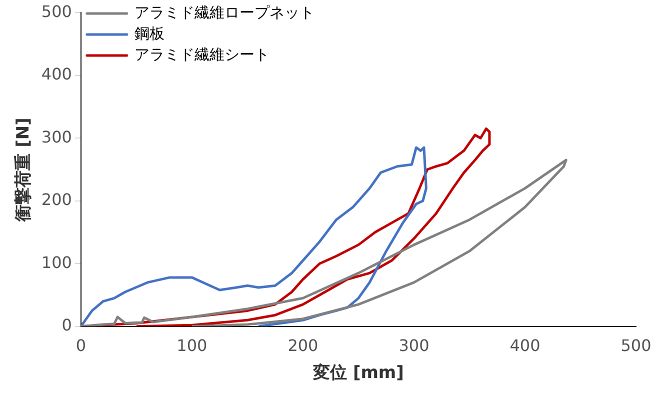 This screenshot has width=666, height=398. I want to click on y-tick-label: 0, so click(67, 325).